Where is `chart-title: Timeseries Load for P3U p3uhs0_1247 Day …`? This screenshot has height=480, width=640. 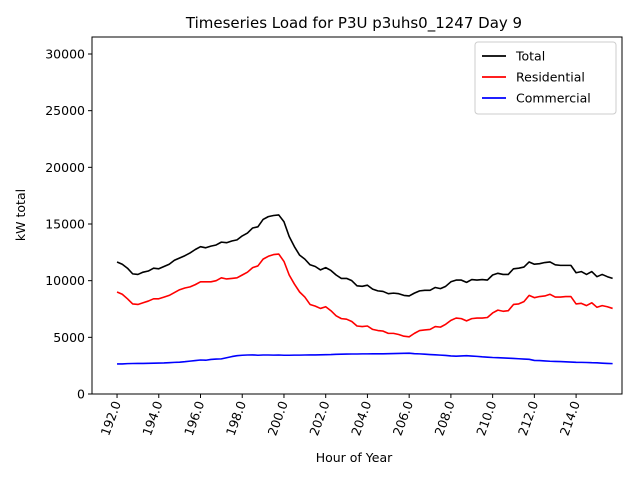
chart-title: Timeseries Load for P3U p3uhs0_1247 Day … is located at coordinates (353, 23).